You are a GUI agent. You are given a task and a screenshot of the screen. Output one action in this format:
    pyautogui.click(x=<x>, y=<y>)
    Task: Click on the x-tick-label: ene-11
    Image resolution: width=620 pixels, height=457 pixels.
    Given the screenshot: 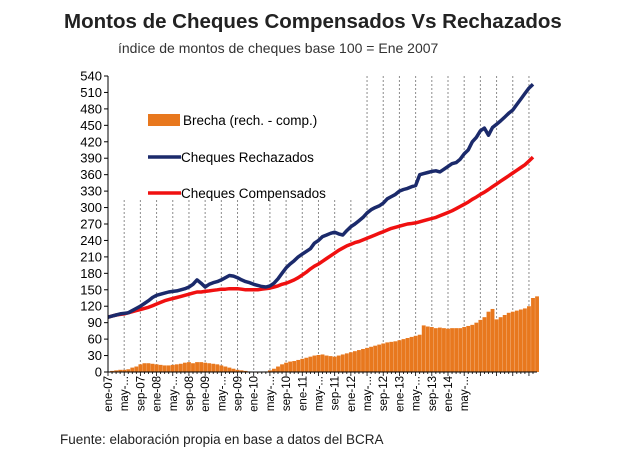 What is the action you would take?
    pyautogui.click(x=303, y=393)
    